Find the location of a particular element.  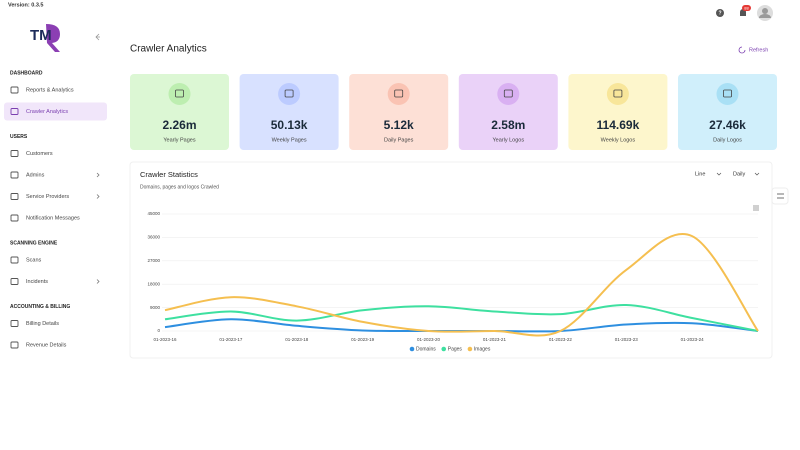

page-title: Crawler Analytics is located at coordinates (168, 49).